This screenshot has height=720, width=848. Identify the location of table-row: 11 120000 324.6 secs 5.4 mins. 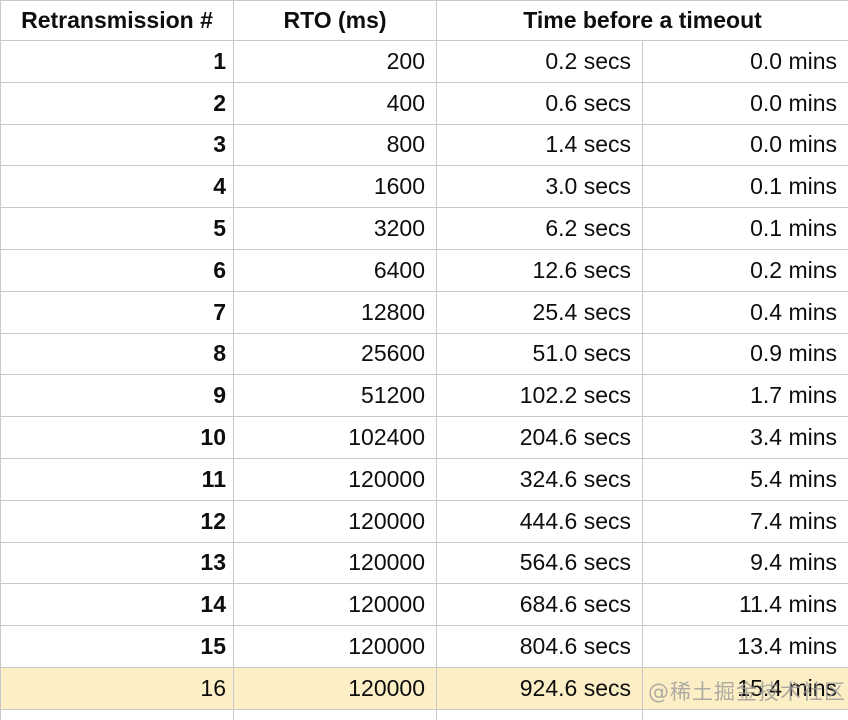
(424, 479).